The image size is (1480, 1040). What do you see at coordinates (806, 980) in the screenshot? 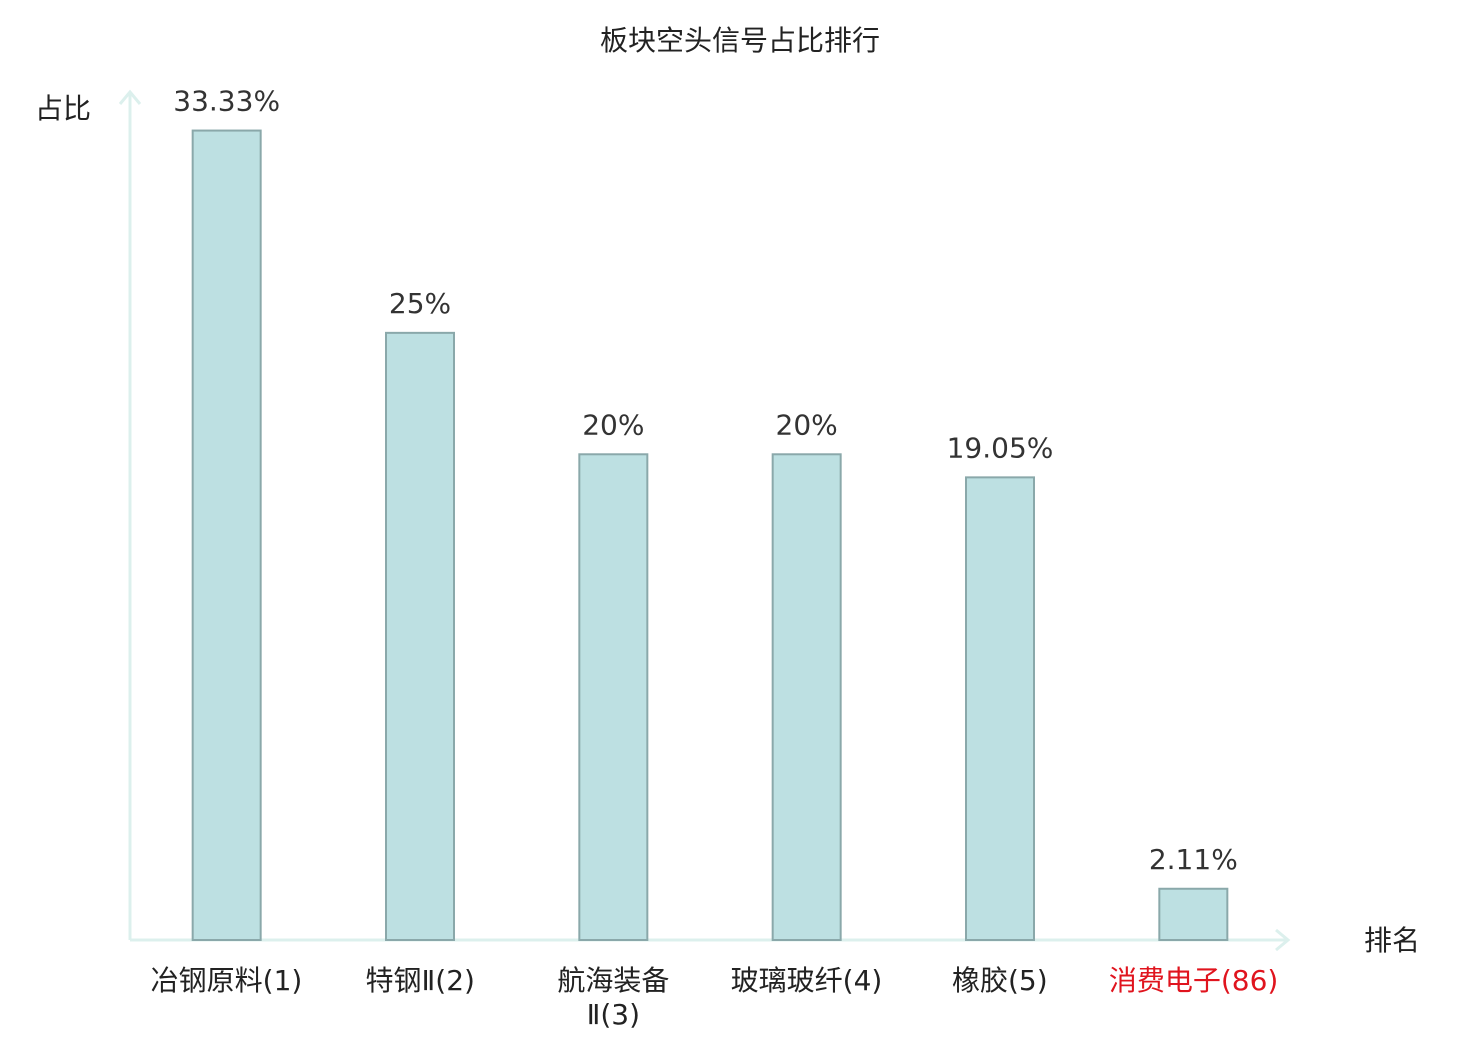
I see `x-tick-label: 玻璃玻纤(4)` at bounding box center [806, 980].